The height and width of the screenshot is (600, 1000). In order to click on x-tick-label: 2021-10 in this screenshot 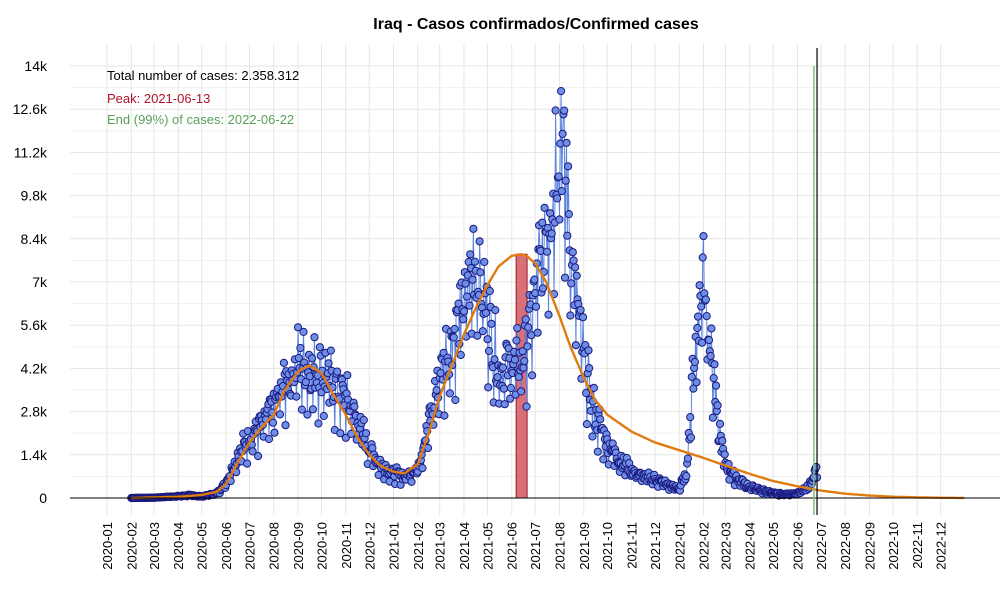, I will do `click(607, 546)`.